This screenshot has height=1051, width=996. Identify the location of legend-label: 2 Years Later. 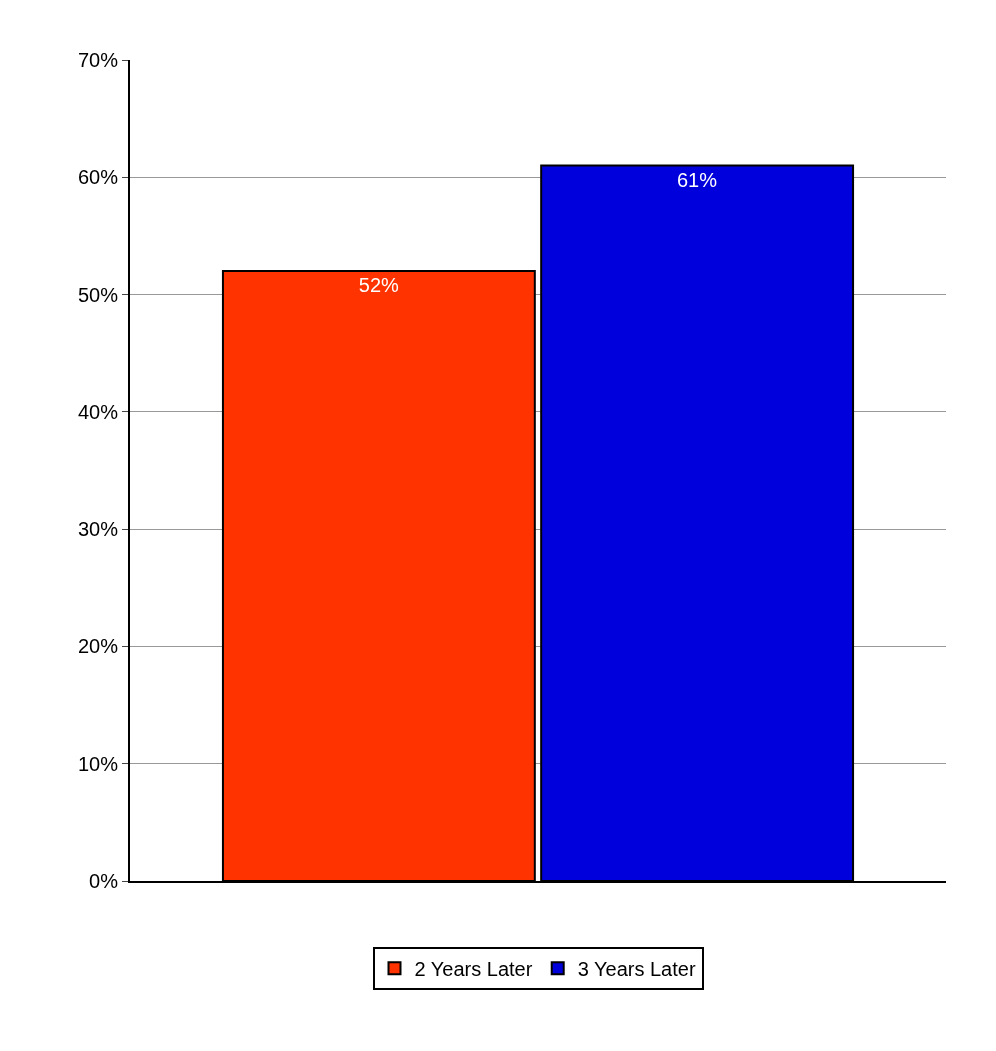
(473, 968).